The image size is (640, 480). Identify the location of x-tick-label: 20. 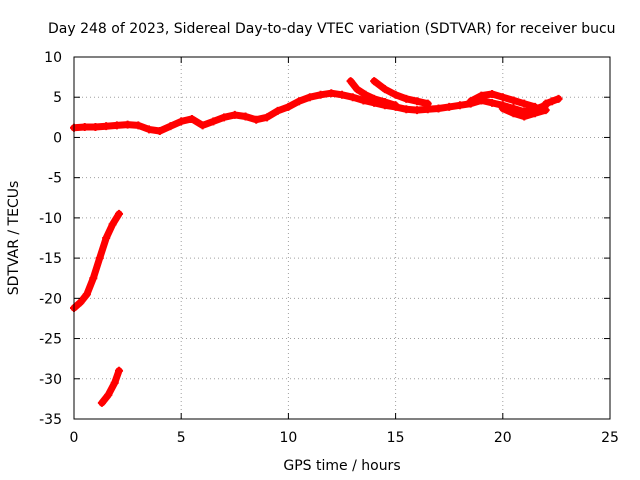
(503, 438).